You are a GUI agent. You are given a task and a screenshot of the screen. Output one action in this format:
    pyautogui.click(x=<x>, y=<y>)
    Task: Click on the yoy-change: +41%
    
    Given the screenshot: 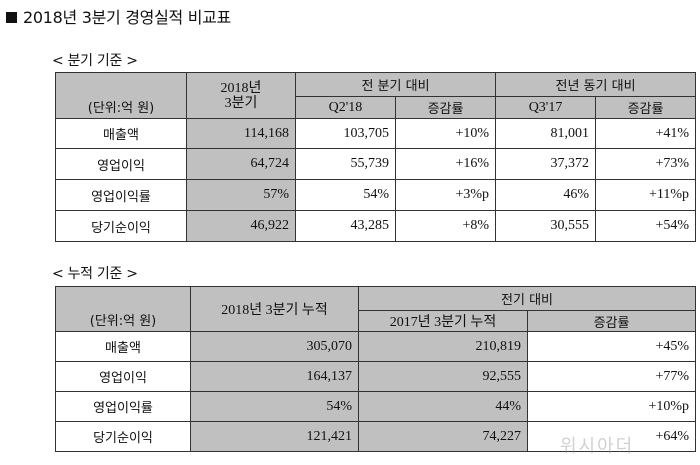 What is the action you would take?
    pyautogui.click(x=646, y=133)
    